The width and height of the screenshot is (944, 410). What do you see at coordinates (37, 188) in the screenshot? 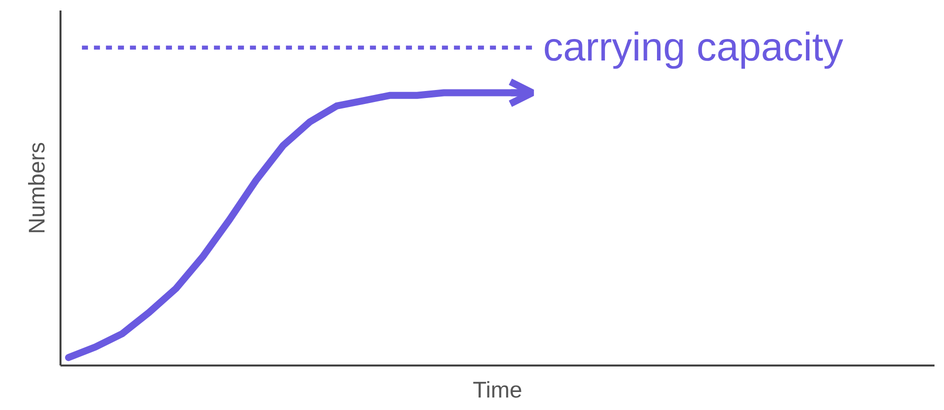
I see `y-axis-title: Numbers` at bounding box center [37, 188].